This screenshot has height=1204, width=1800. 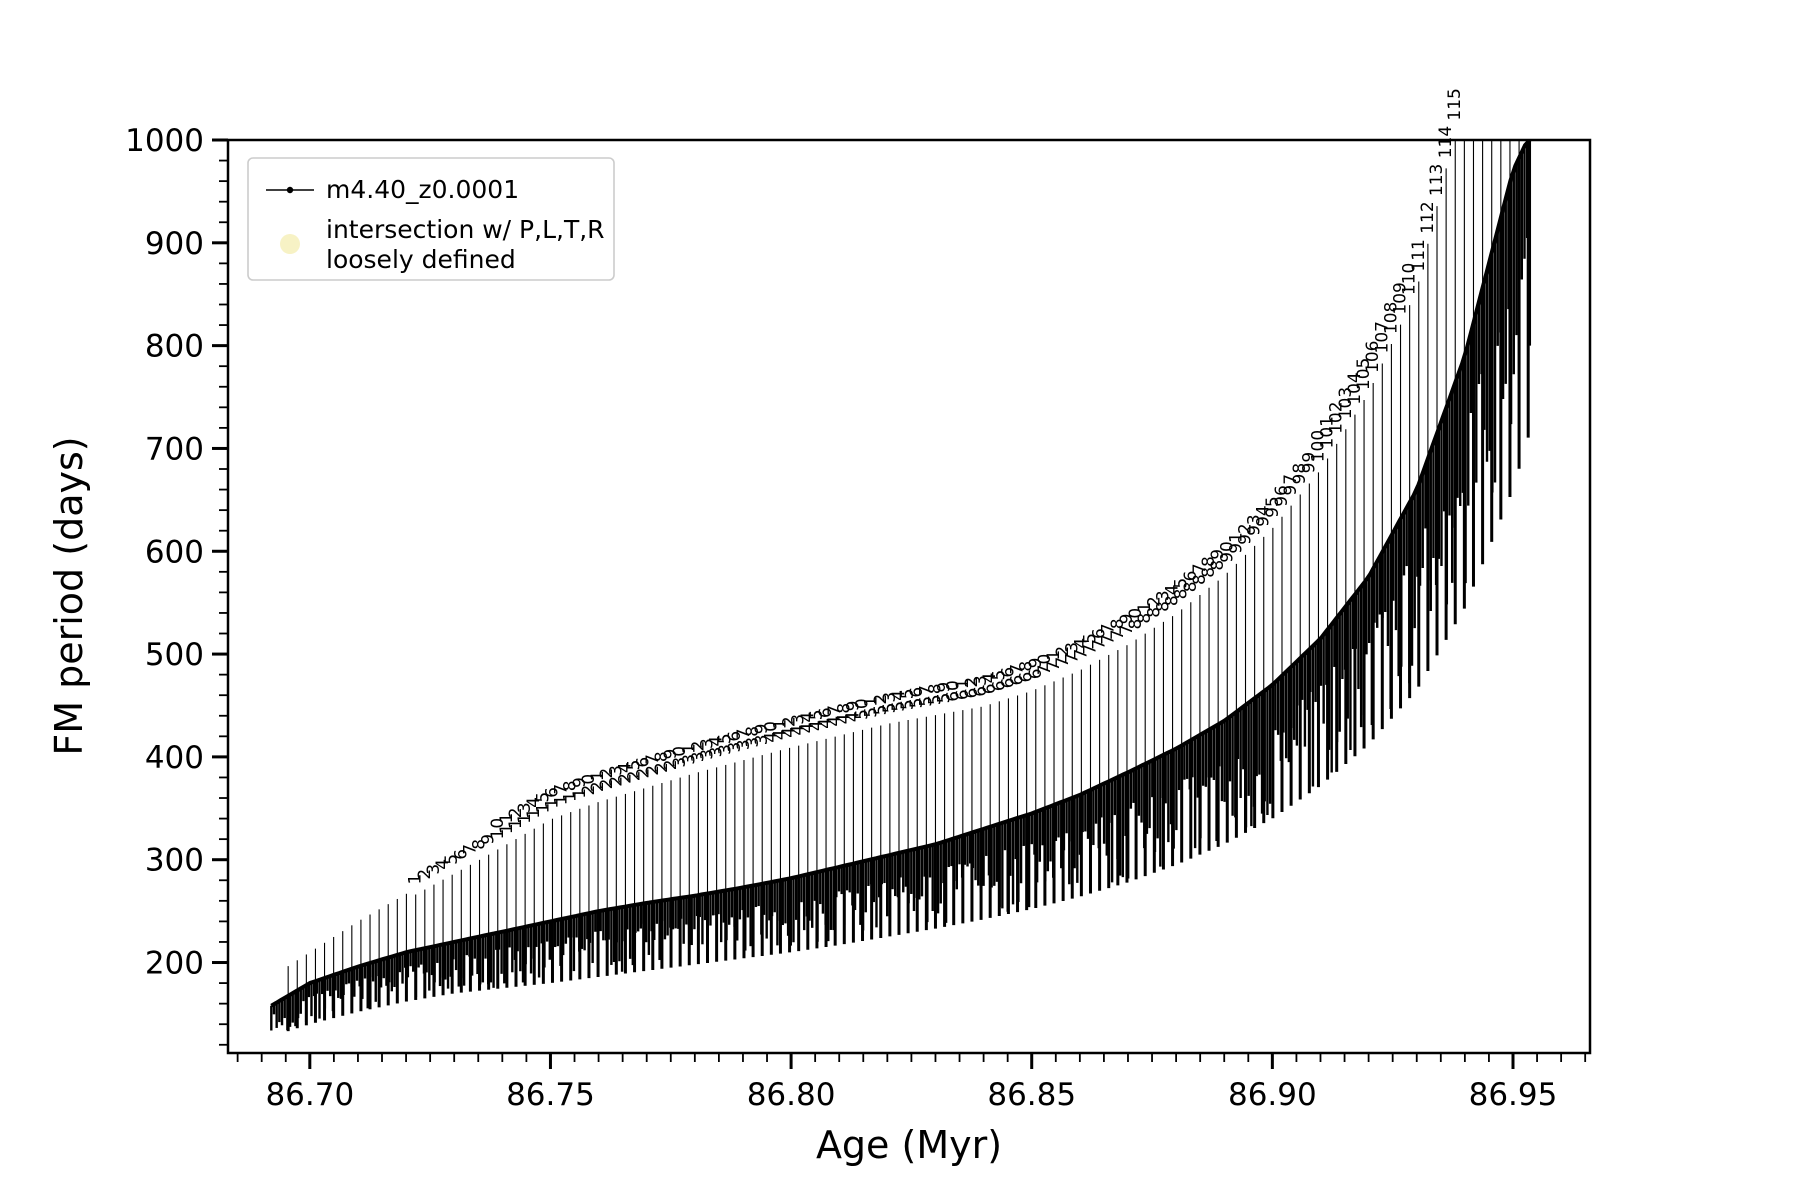 What do you see at coordinates (1513, 1095) in the screenshot?
I see `x-tick-label: 86.95` at bounding box center [1513, 1095].